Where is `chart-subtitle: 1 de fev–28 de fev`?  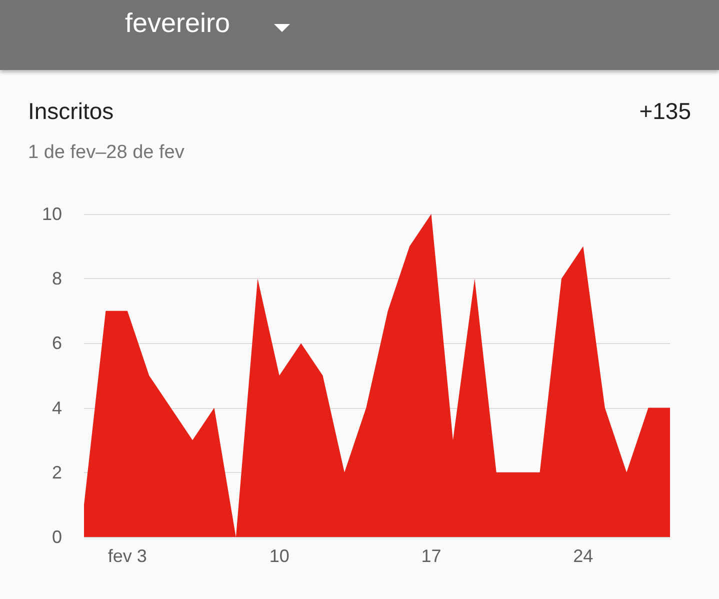
chart-subtitle: 1 de fev–28 de fev is located at coordinates (106, 153).